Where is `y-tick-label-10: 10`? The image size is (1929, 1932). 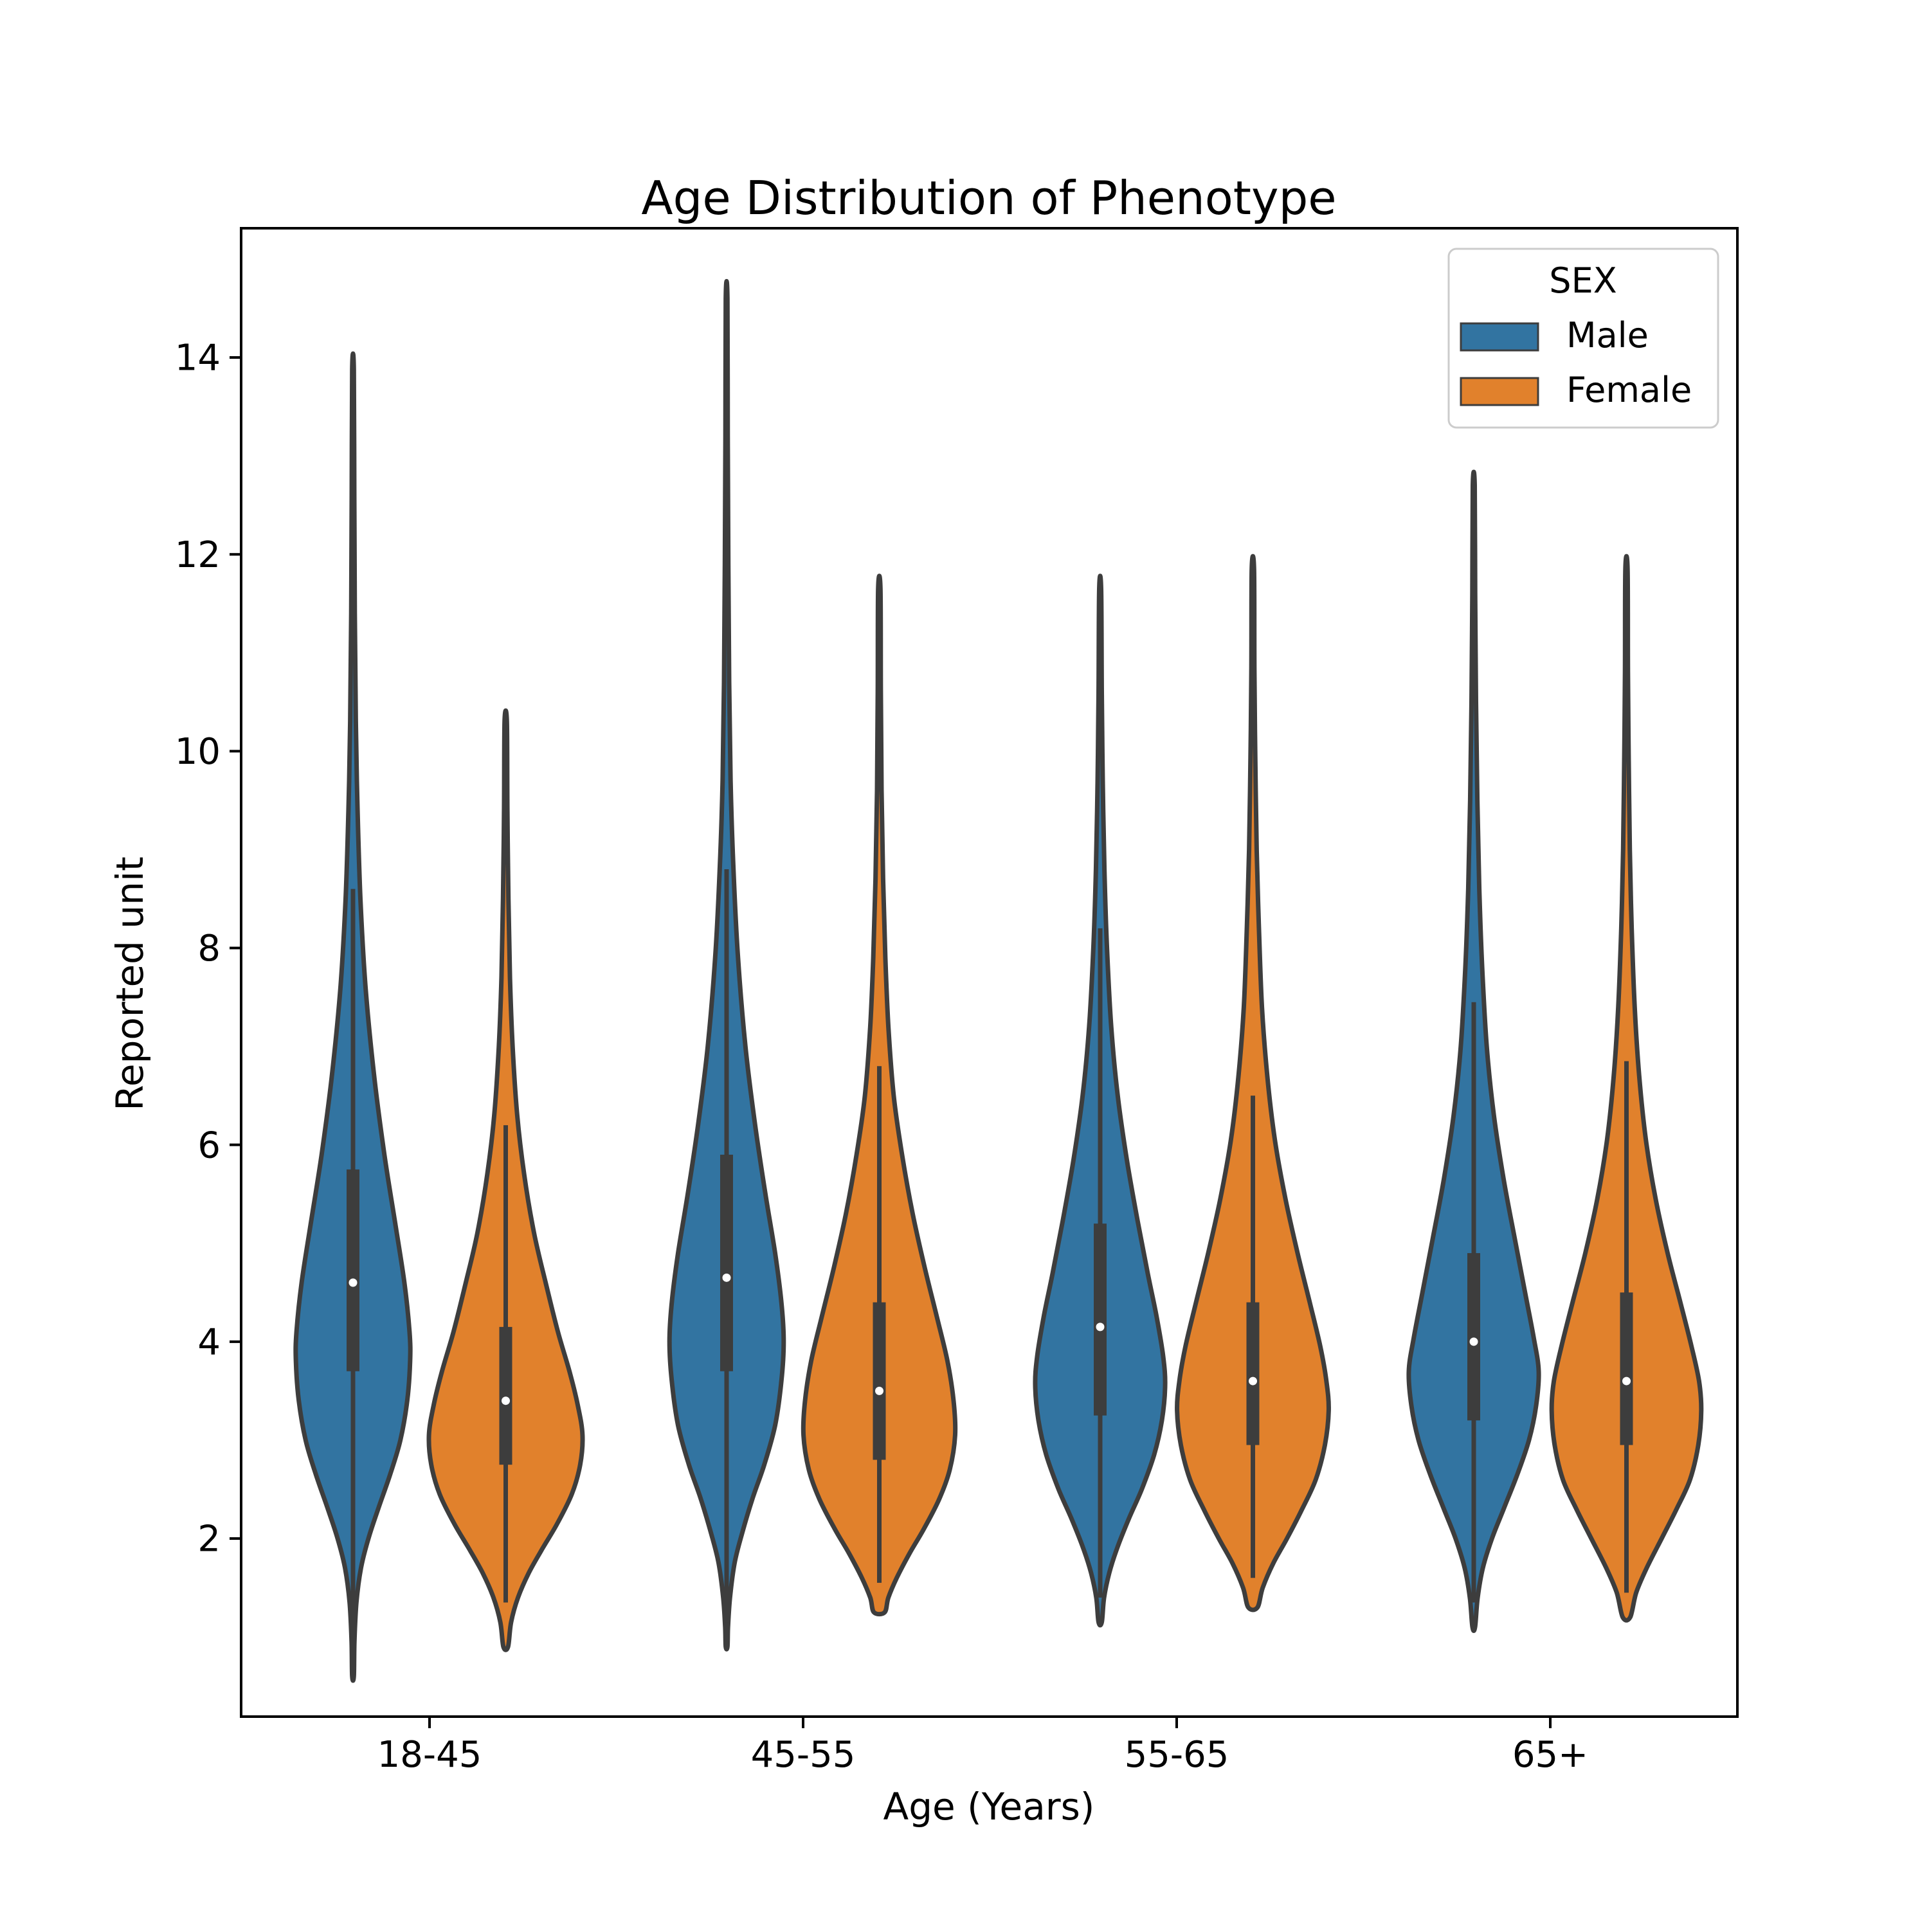
y-tick-label-10: 10 is located at coordinates (198, 752).